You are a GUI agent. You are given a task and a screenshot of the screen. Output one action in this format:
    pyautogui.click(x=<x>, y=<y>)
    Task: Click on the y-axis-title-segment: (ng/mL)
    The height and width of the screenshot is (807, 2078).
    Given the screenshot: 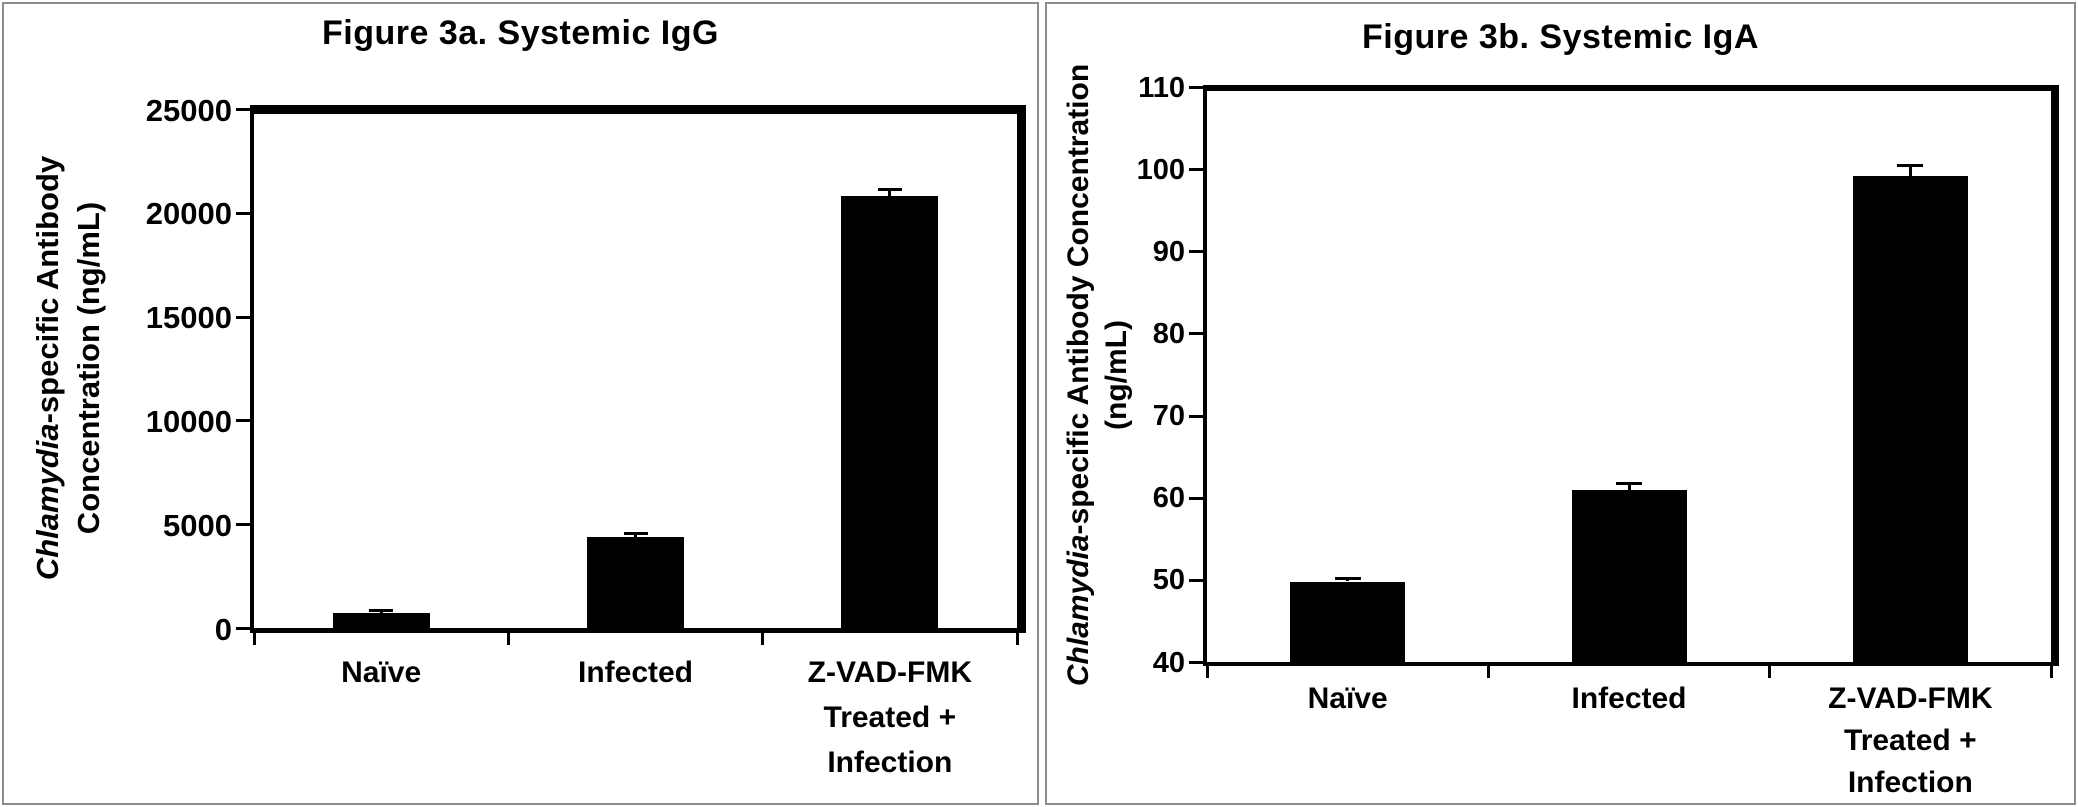 What is the action you would take?
    pyautogui.click(x=1116, y=375)
    